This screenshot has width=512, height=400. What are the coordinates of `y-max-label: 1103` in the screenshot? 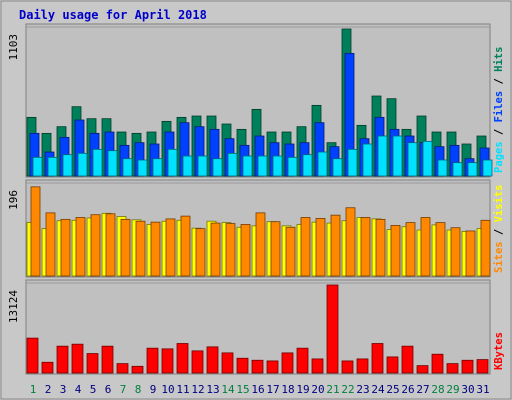 It's located at (13, 47).